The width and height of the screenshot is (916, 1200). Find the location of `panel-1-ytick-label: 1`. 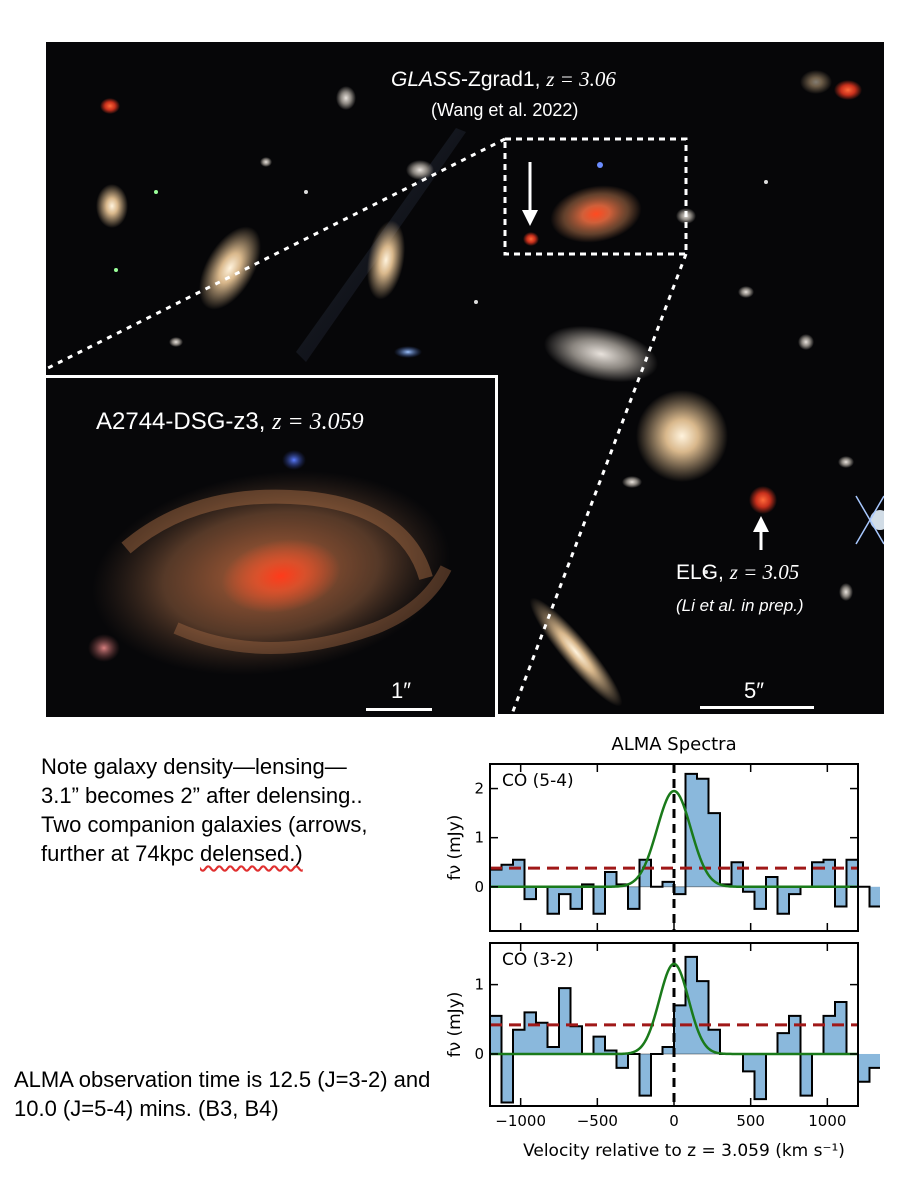

panel-1-ytick-label: 1 is located at coordinates (479, 838).